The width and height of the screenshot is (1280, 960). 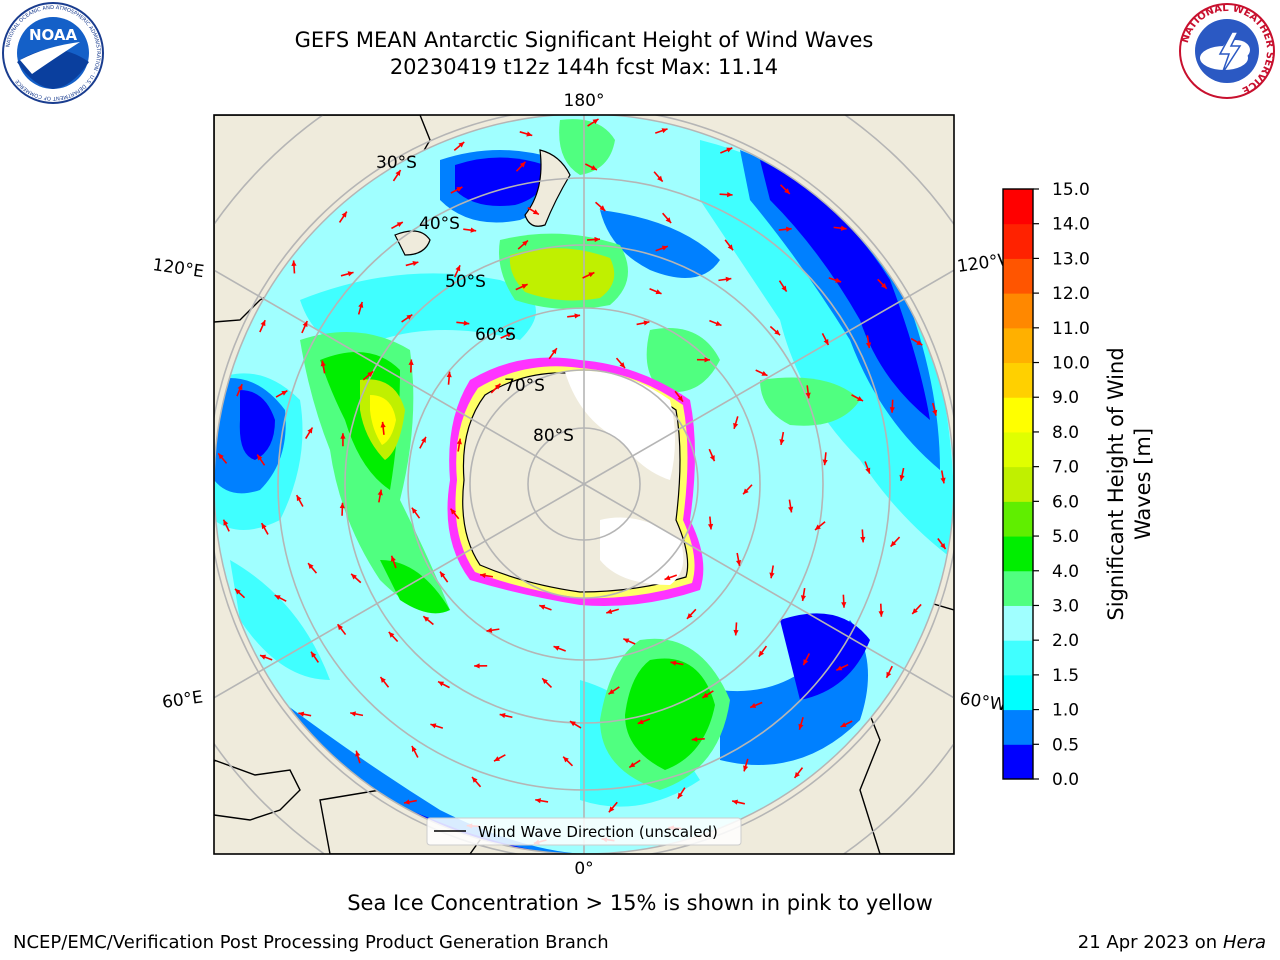 I want to click on colorbar-outline, so click(x=1018, y=484).